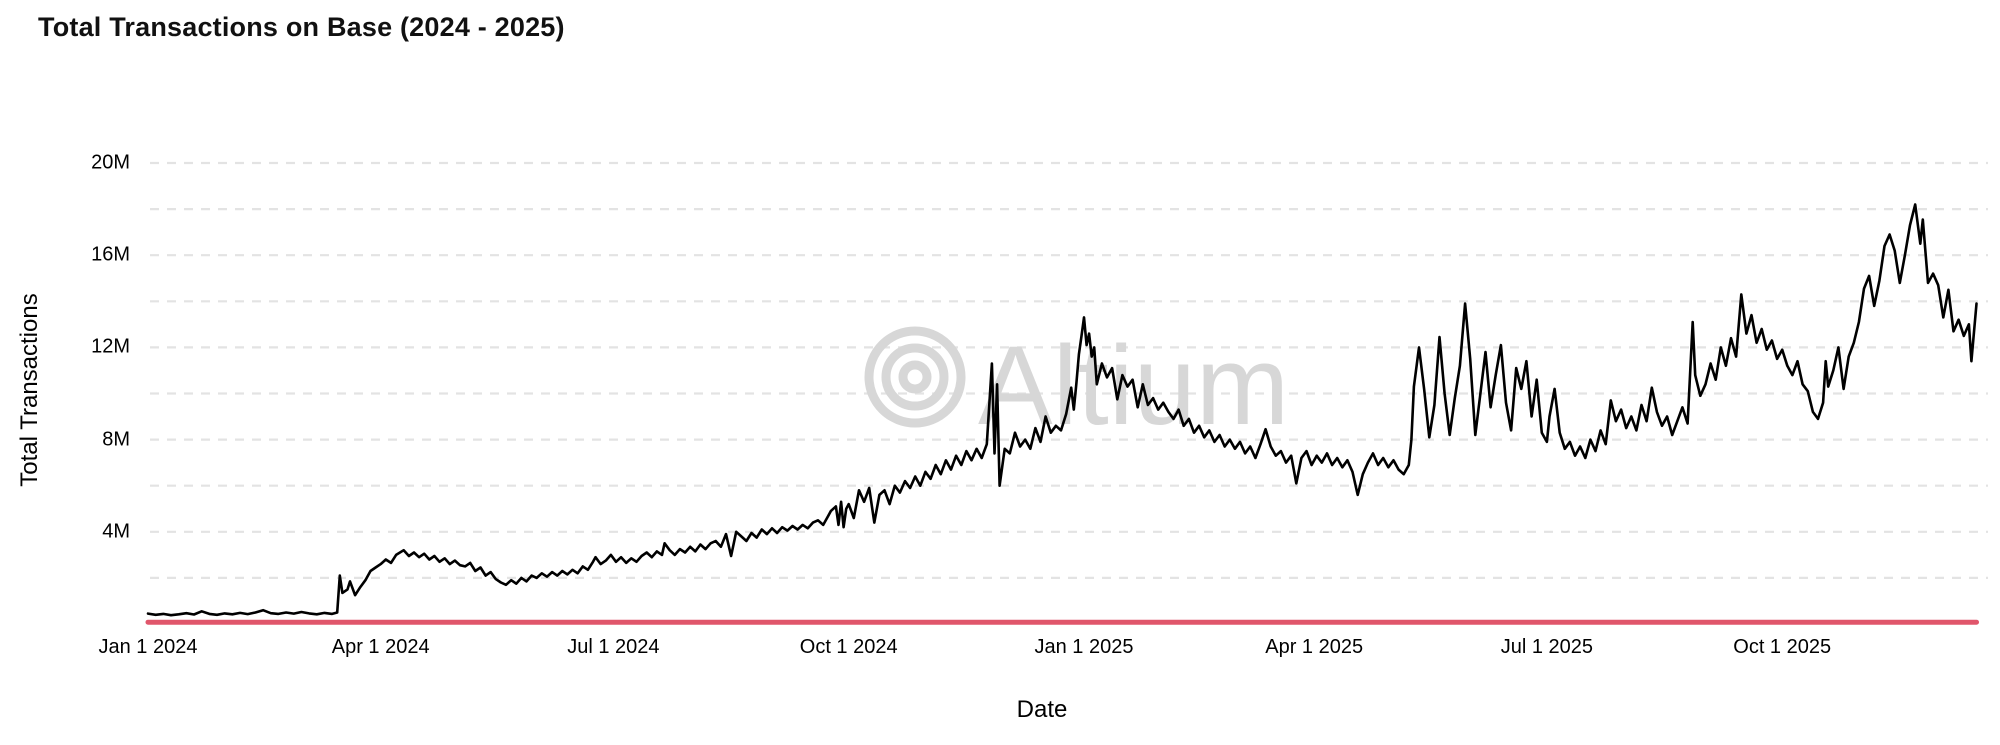  Describe the element at coordinates (301, 27) in the screenshot. I see `page-title: Total Transactions on Base (2024 - 2025)` at that location.